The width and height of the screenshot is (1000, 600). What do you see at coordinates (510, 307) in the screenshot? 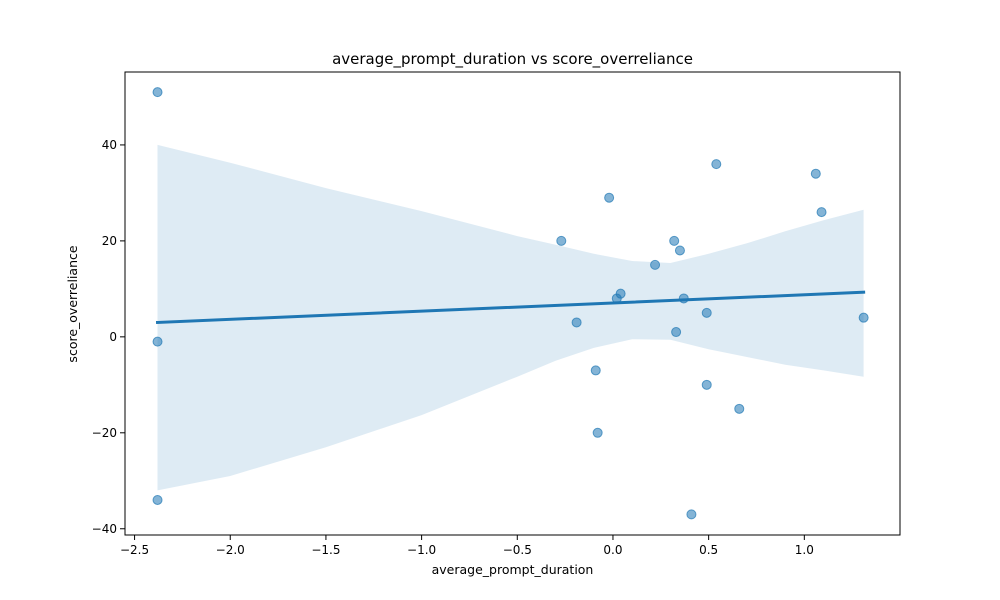
I see `regression-line` at bounding box center [510, 307].